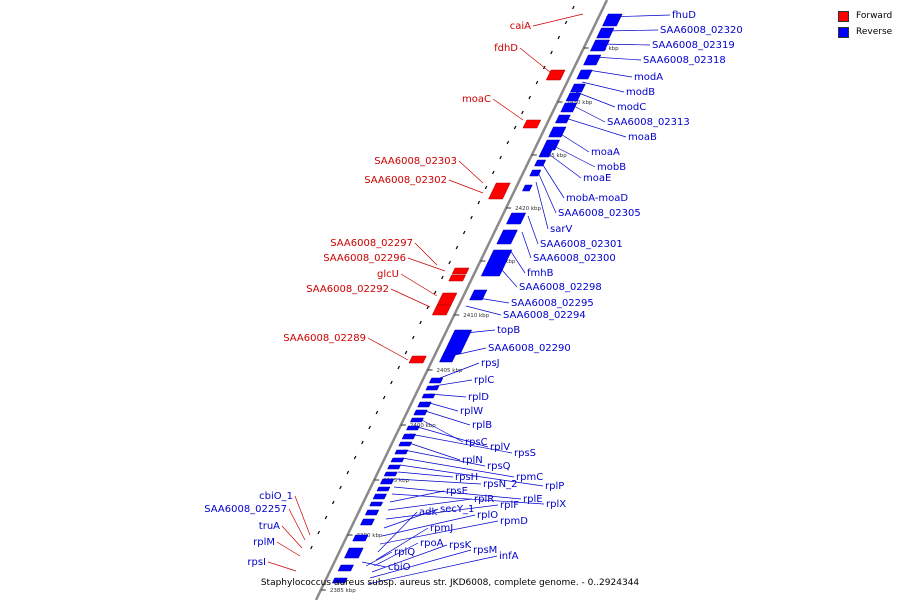 This screenshot has width=900, height=604. What do you see at coordinates (450, 371) in the screenshot?
I see `scale-label: 2405 kbp` at bounding box center [450, 371].